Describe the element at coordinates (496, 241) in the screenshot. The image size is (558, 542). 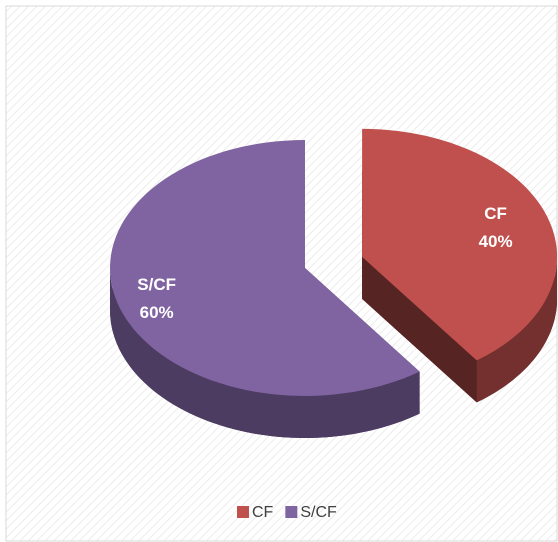
I see `data-label-value: 40%` at that location.